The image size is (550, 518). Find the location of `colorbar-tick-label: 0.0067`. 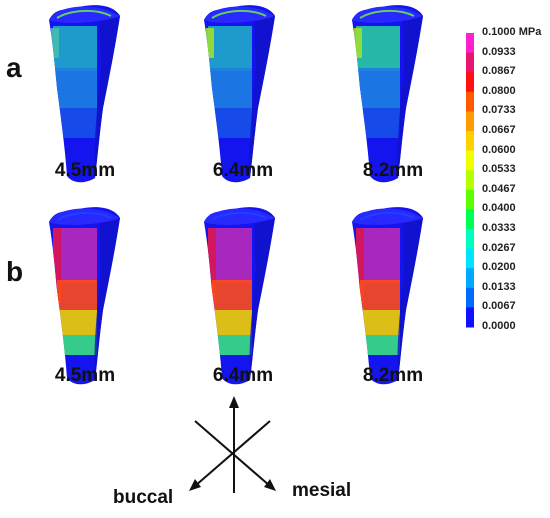

colorbar-tick-label: 0.0067 is located at coordinates (499, 306).